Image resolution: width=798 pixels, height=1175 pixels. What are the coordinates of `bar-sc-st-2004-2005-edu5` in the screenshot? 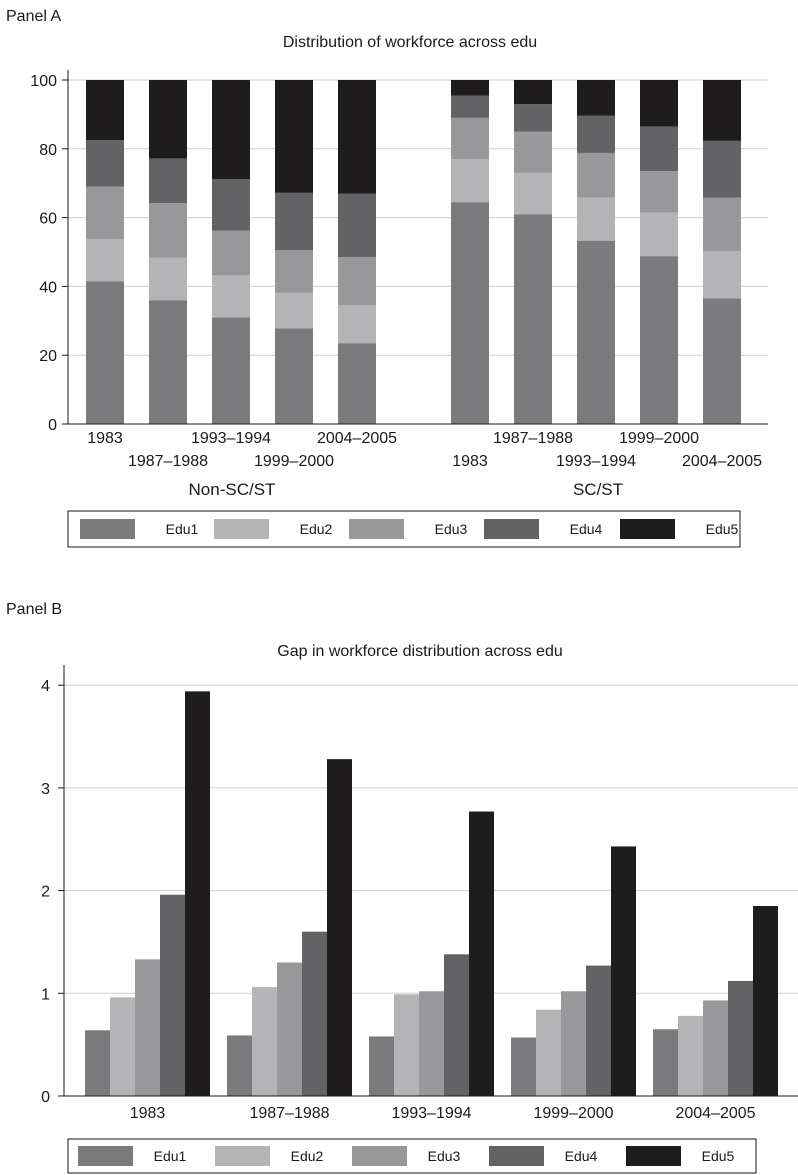 It's located at (722, 110).